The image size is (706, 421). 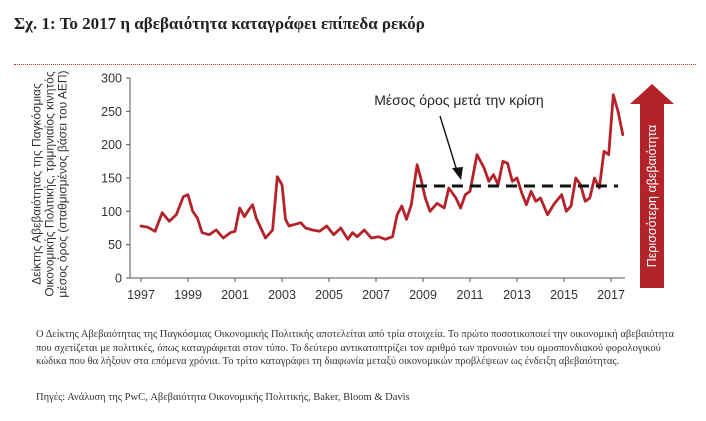 I want to click on y-tick-label: 300, so click(x=111, y=79).